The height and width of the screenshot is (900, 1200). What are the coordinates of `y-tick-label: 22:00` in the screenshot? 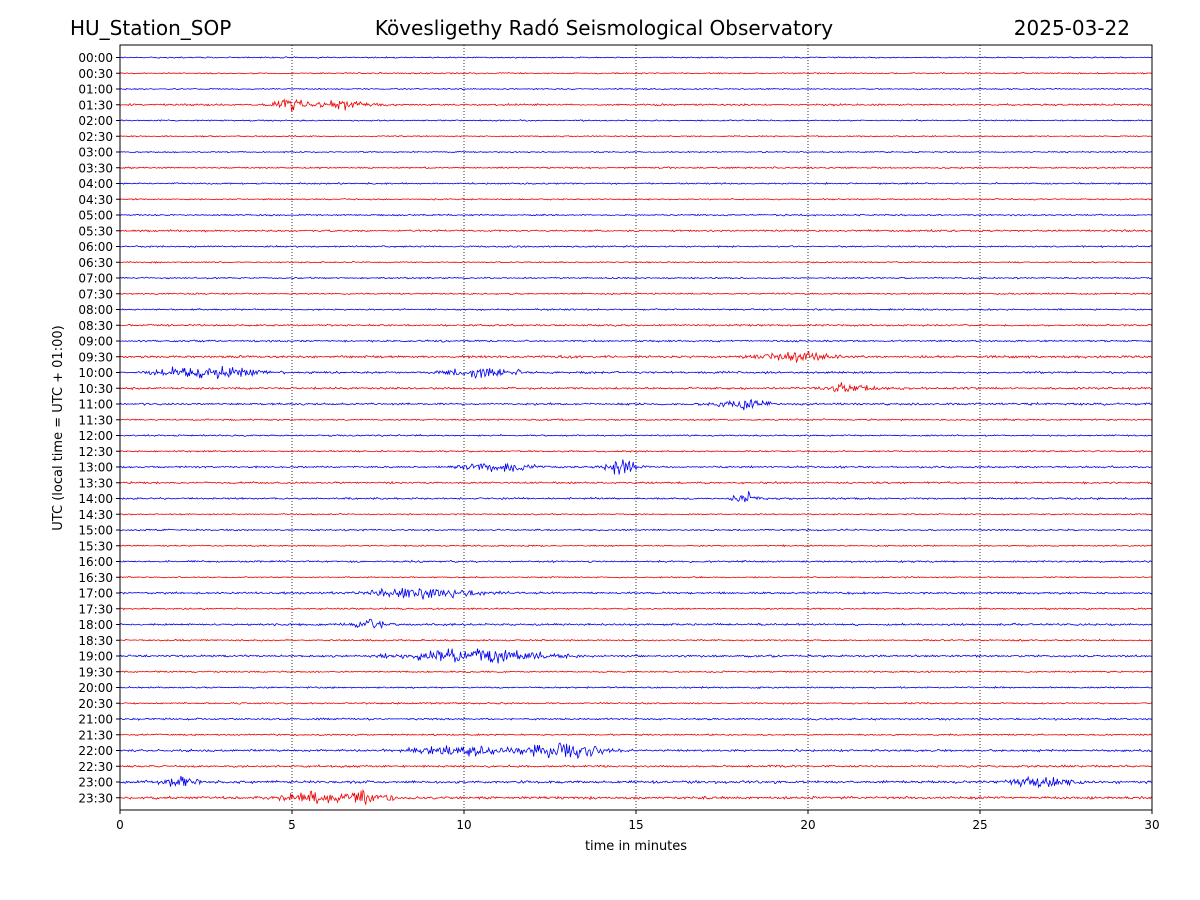 It's located at (95, 751).